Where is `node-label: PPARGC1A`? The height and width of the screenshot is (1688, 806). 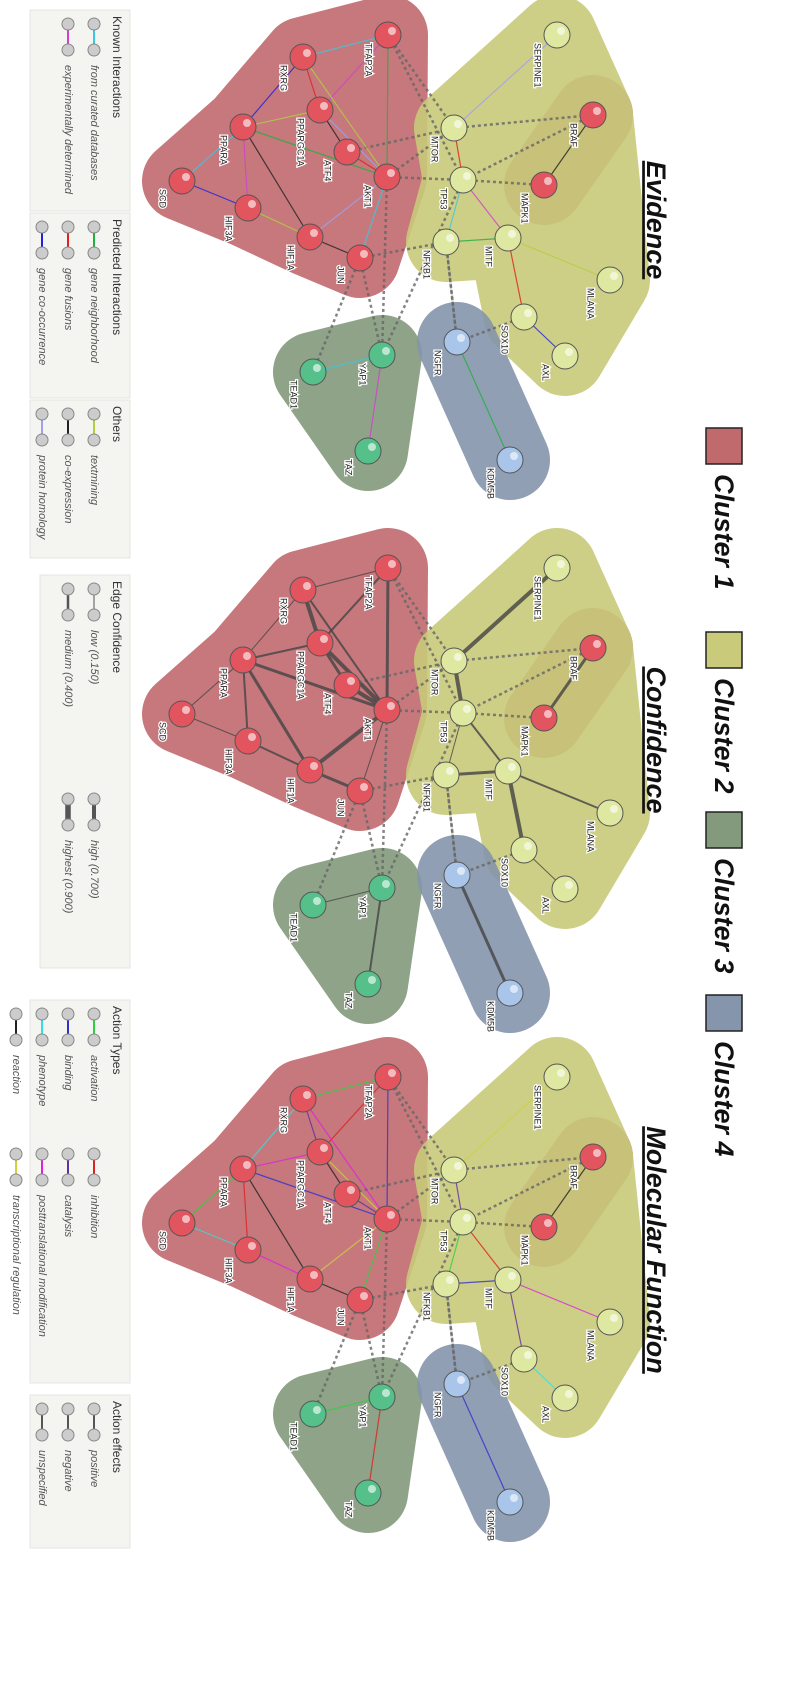 node-label: PPARGC1A is located at coordinates (301, 142).